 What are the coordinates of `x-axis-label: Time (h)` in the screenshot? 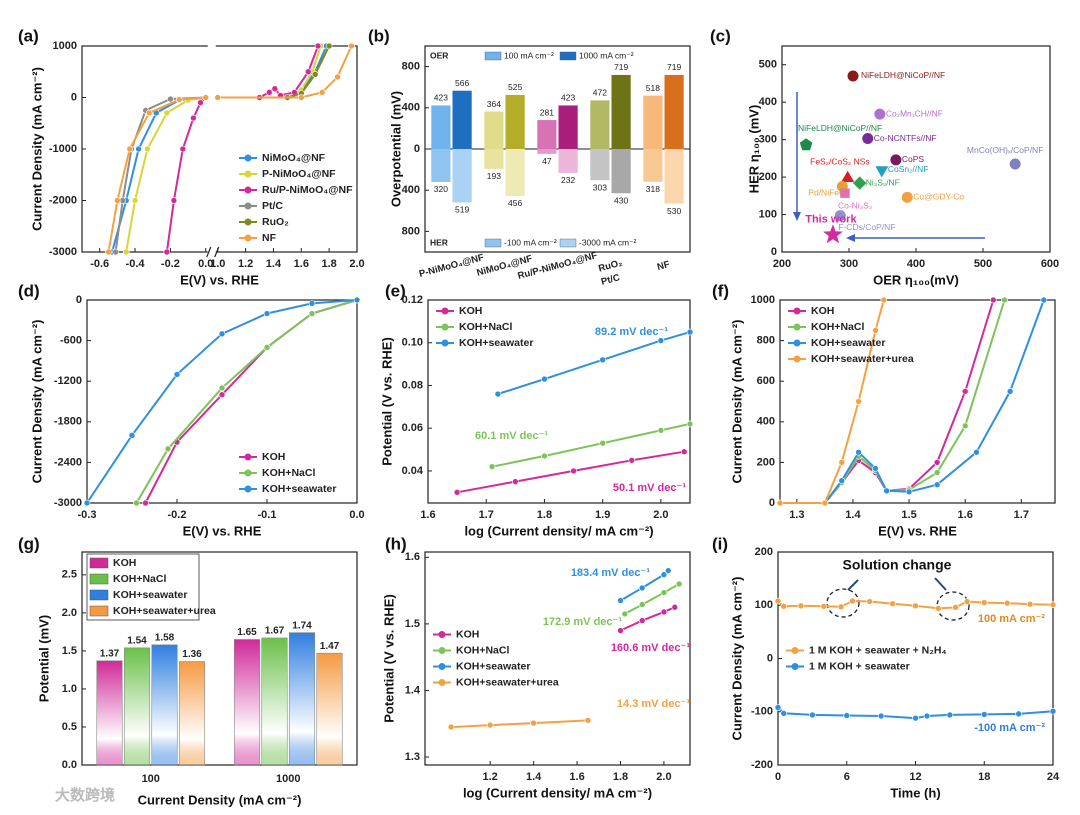 It's located at (915, 792).